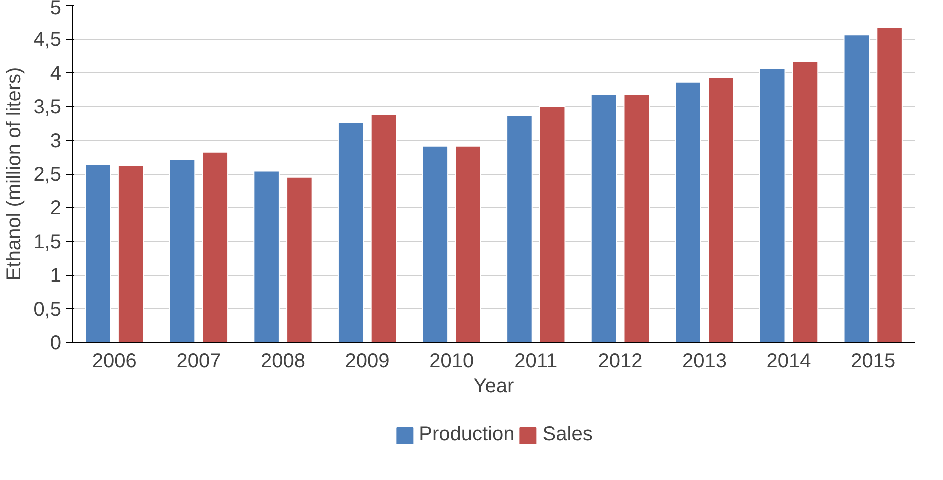  What do you see at coordinates (620, 361) in the screenshot?
I see `x-tick-label: 2012` at bounding box center [620, 361].